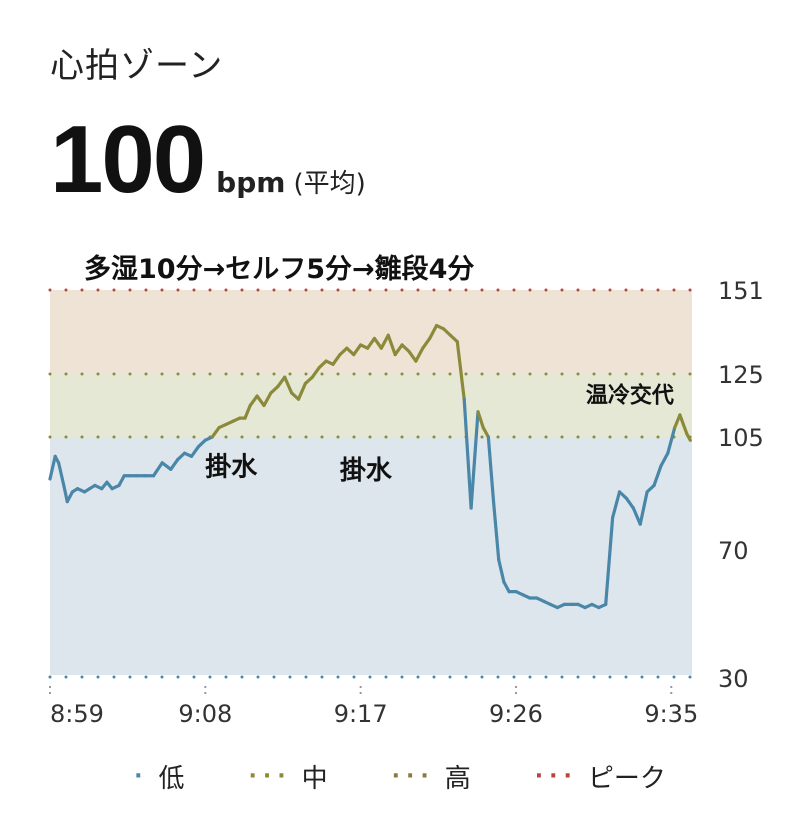 The height and width of the screenshot is (814, 800). Describe the element at coordinates (361, 690) in the screenshot. I see `x-tick-markers` at that location.